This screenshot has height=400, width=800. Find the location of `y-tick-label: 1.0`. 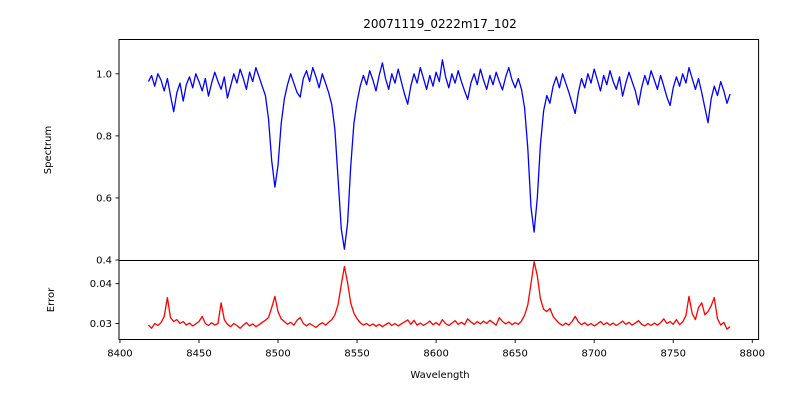

y-tick-label: 1.0 is located at coordinates (104, 74).